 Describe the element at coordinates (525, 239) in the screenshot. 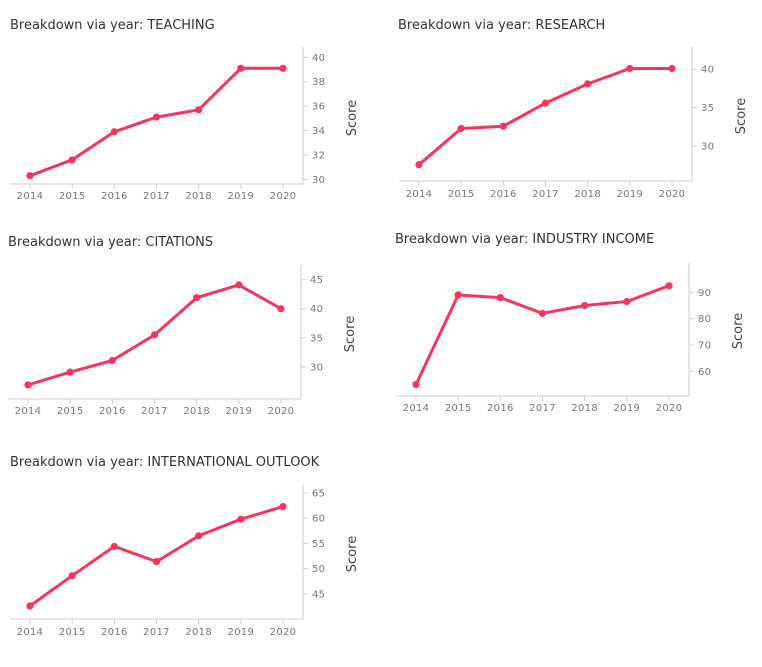

I see `chart-title: Breakdown via year: INDUSTRY INCOME` at that location.